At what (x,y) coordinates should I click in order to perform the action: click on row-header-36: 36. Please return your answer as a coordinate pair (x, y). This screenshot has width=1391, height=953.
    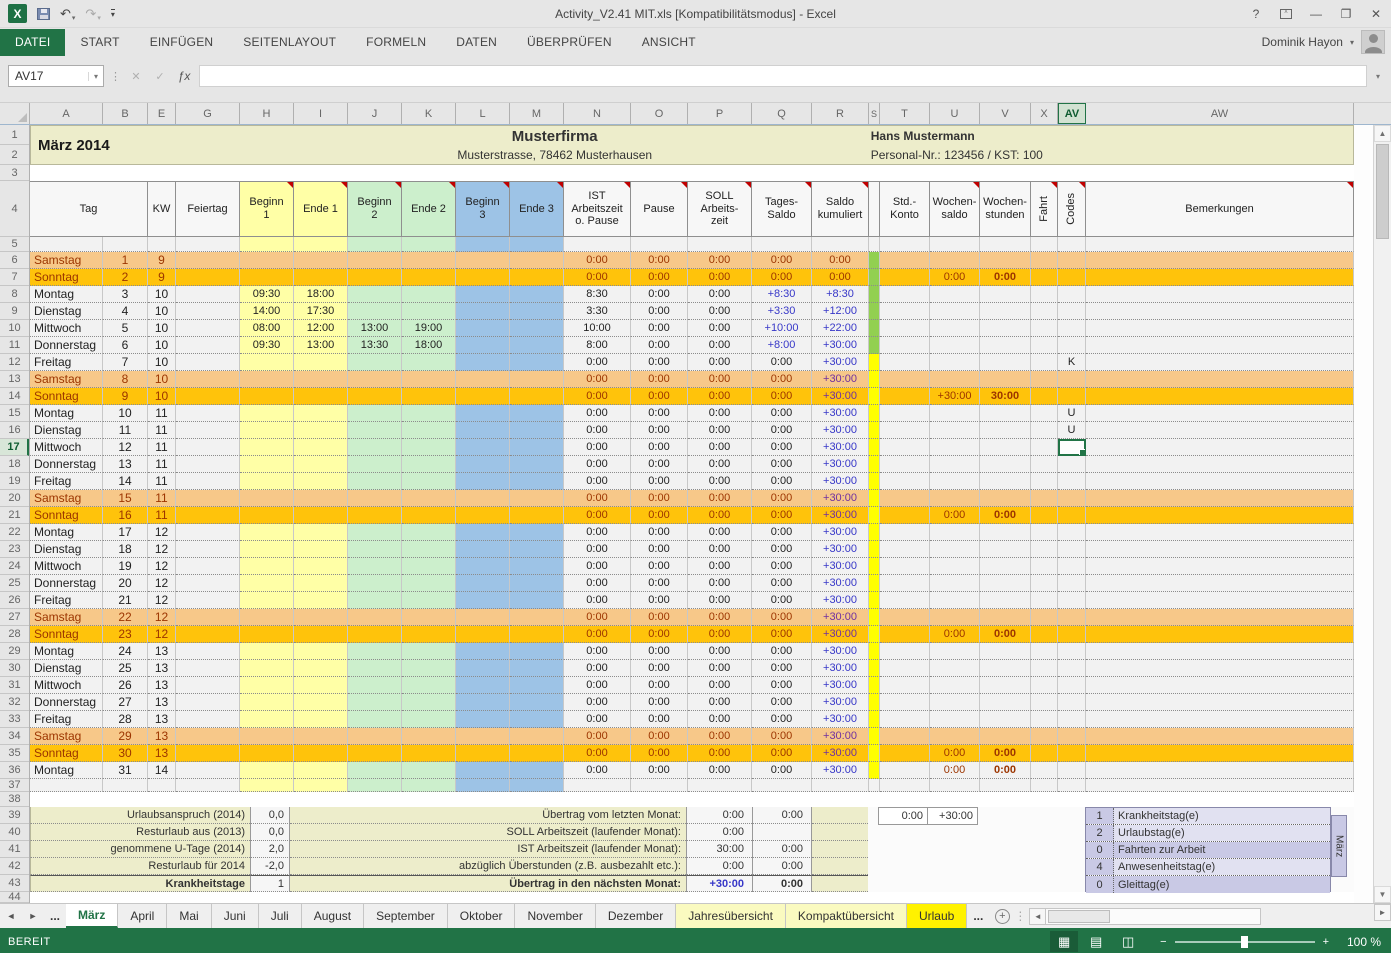
    Looking at the image, I should click on (14, 770).